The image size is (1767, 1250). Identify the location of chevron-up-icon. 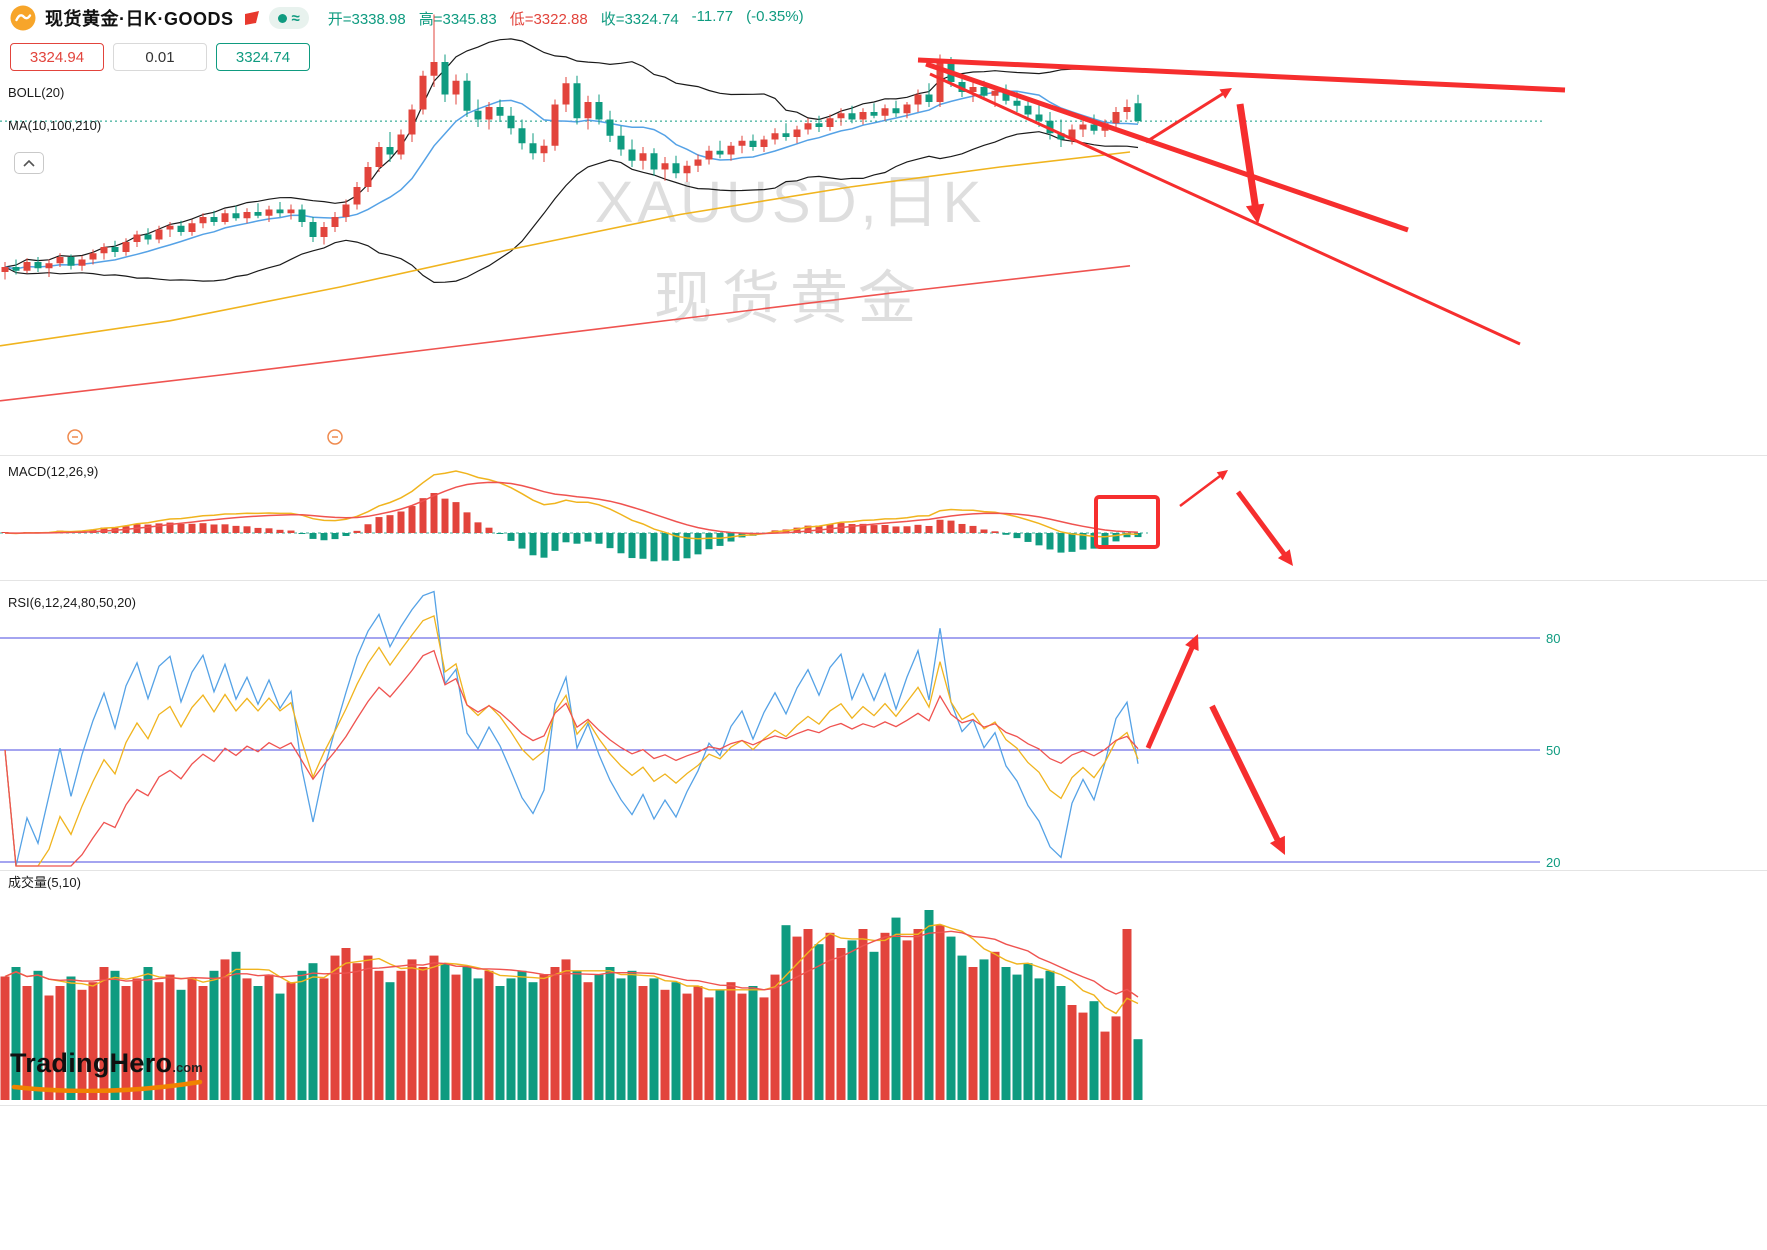
(29, 163).